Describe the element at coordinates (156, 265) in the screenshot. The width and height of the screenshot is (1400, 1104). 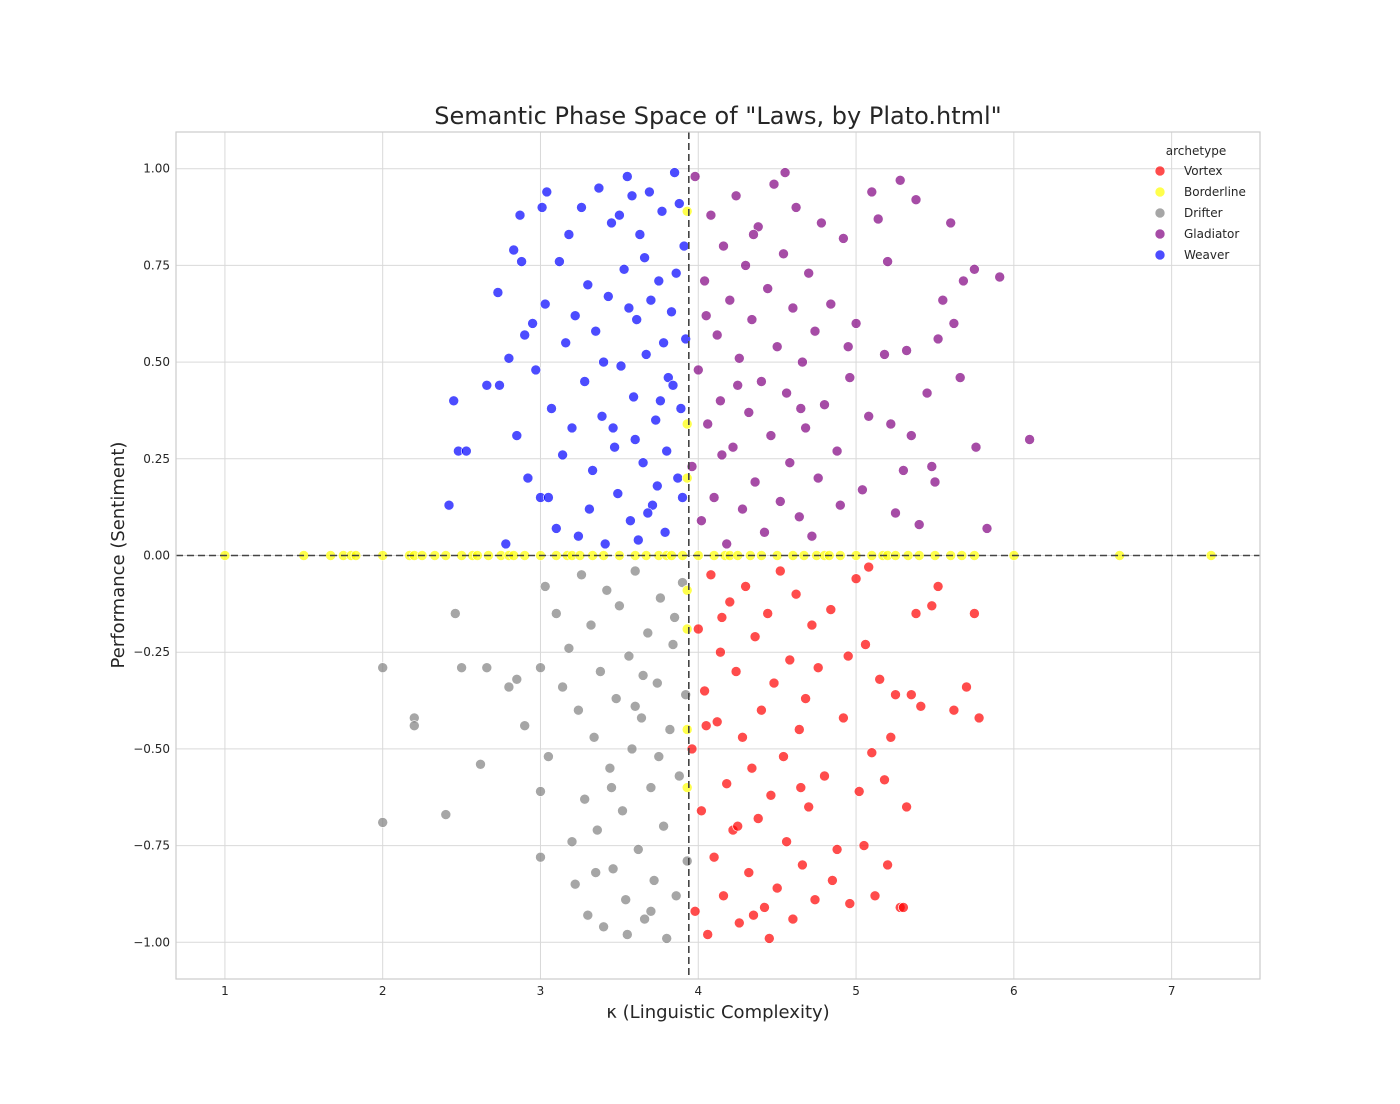
I see `y-tick-label: 0.75` at that location.